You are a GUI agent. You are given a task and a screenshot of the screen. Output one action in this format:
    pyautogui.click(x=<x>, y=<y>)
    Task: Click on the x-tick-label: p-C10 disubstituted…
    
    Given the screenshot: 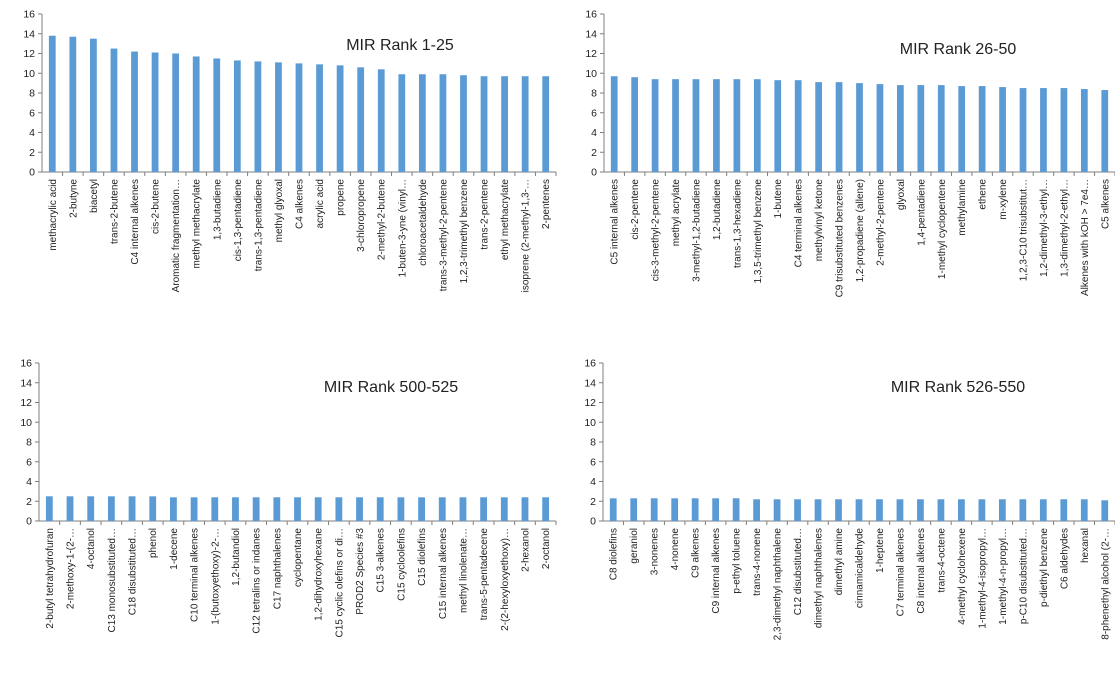 What is the action you would take?
    pyautogui.click(x=1023, y=576)
    